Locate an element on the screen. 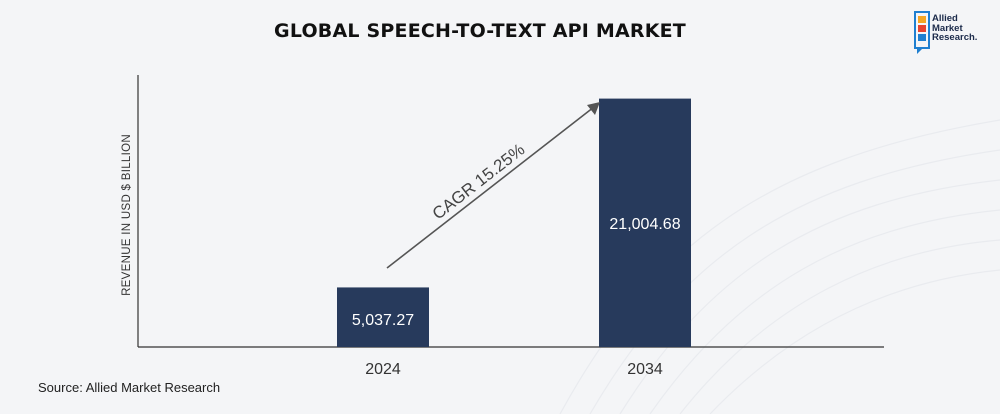 Image resolution: width=1000 pixels, height=414 pixels. logo-text: Allied Market Research. is located at coordinates (954, 28).